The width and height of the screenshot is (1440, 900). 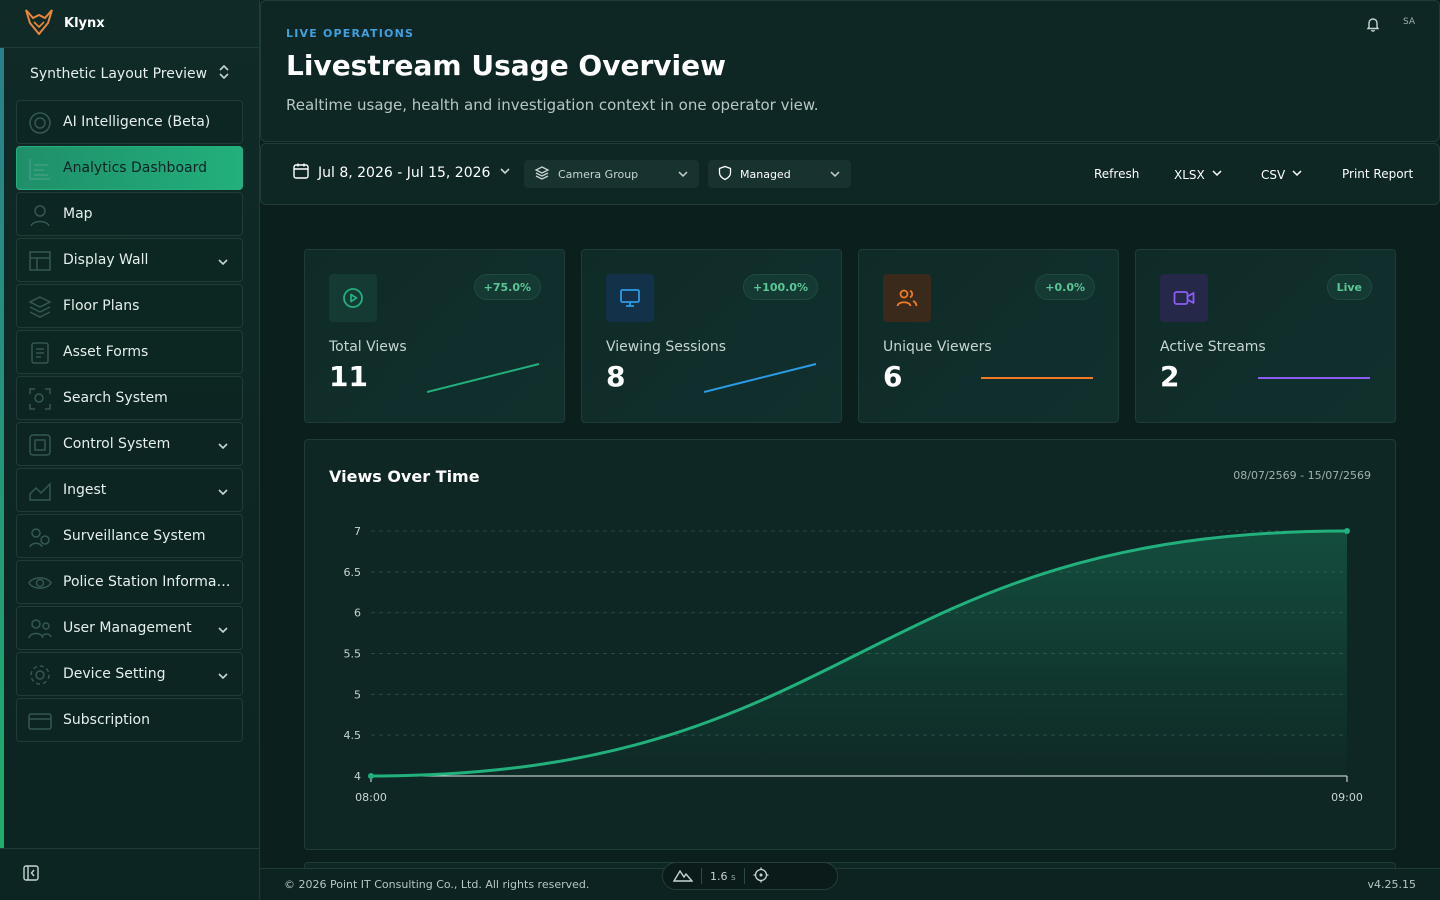 I want to click on stat-badge: +0.0%, so click(x=1065, y=287).